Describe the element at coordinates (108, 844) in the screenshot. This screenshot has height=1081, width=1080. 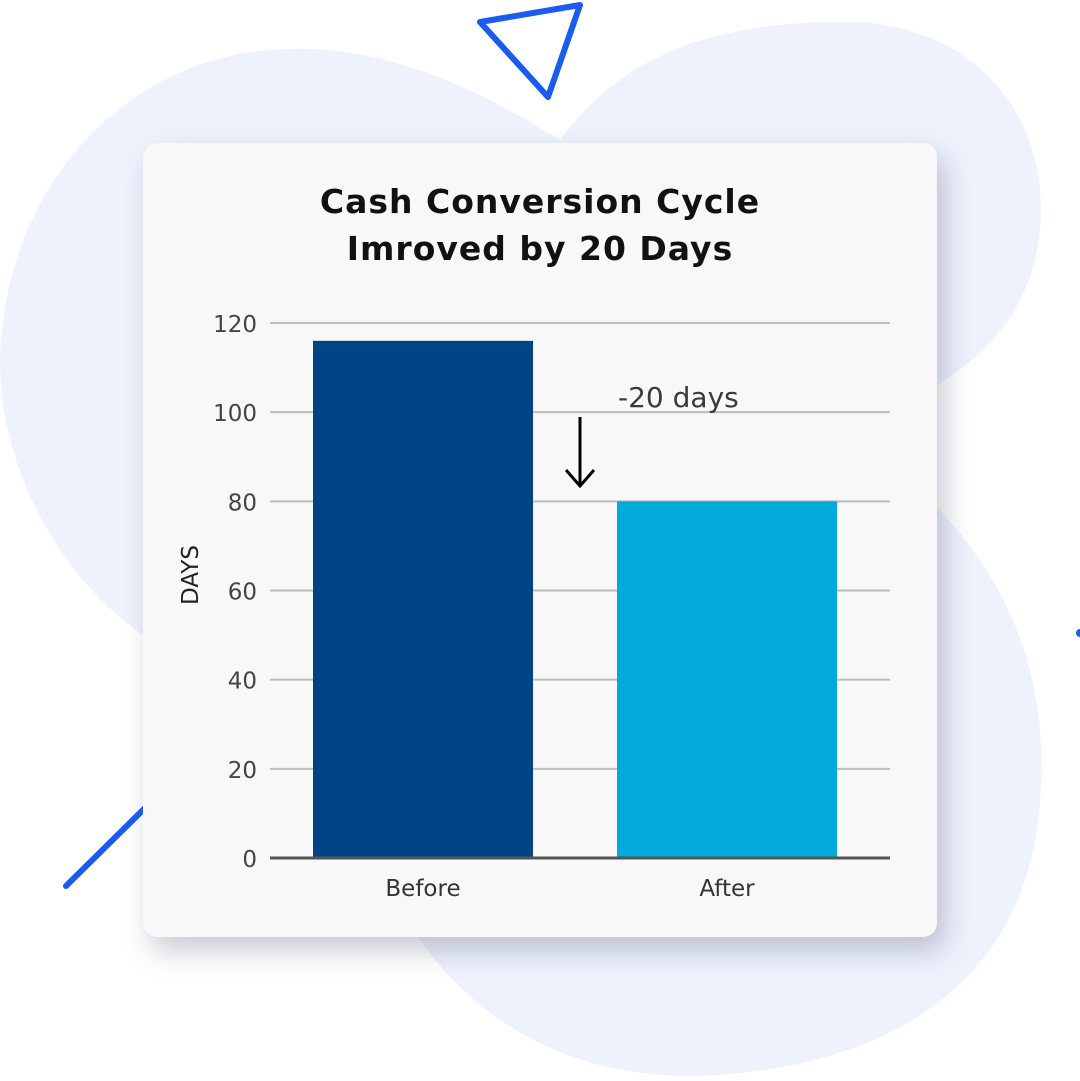
I see `accent-line` at that location.